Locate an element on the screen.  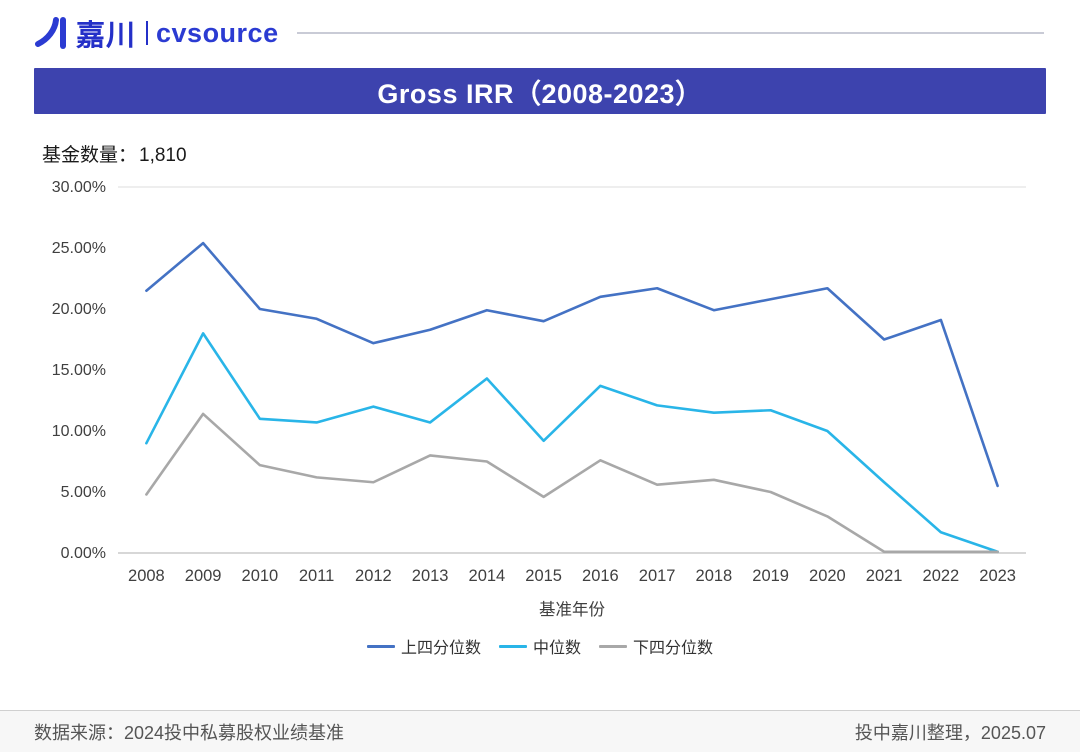
legend-label: 上四分位数 is located at coordinates (440, 648).